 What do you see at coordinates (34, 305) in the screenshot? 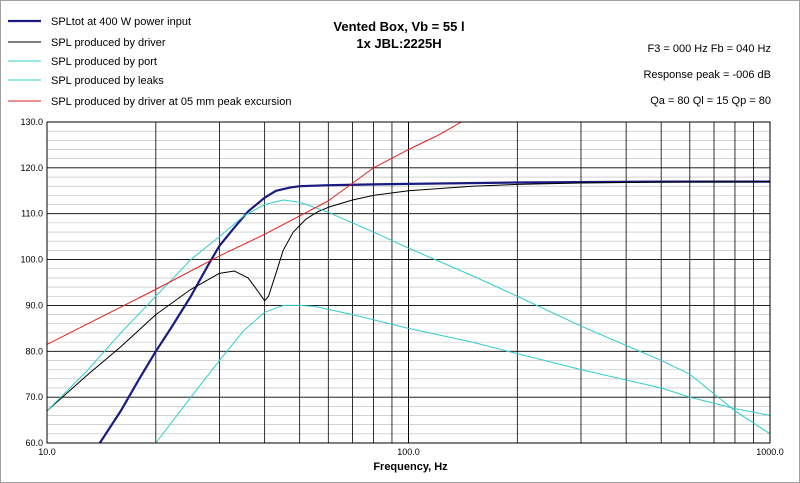
I see `y-tick-label: 90.0` at bounding box center [34, 305].